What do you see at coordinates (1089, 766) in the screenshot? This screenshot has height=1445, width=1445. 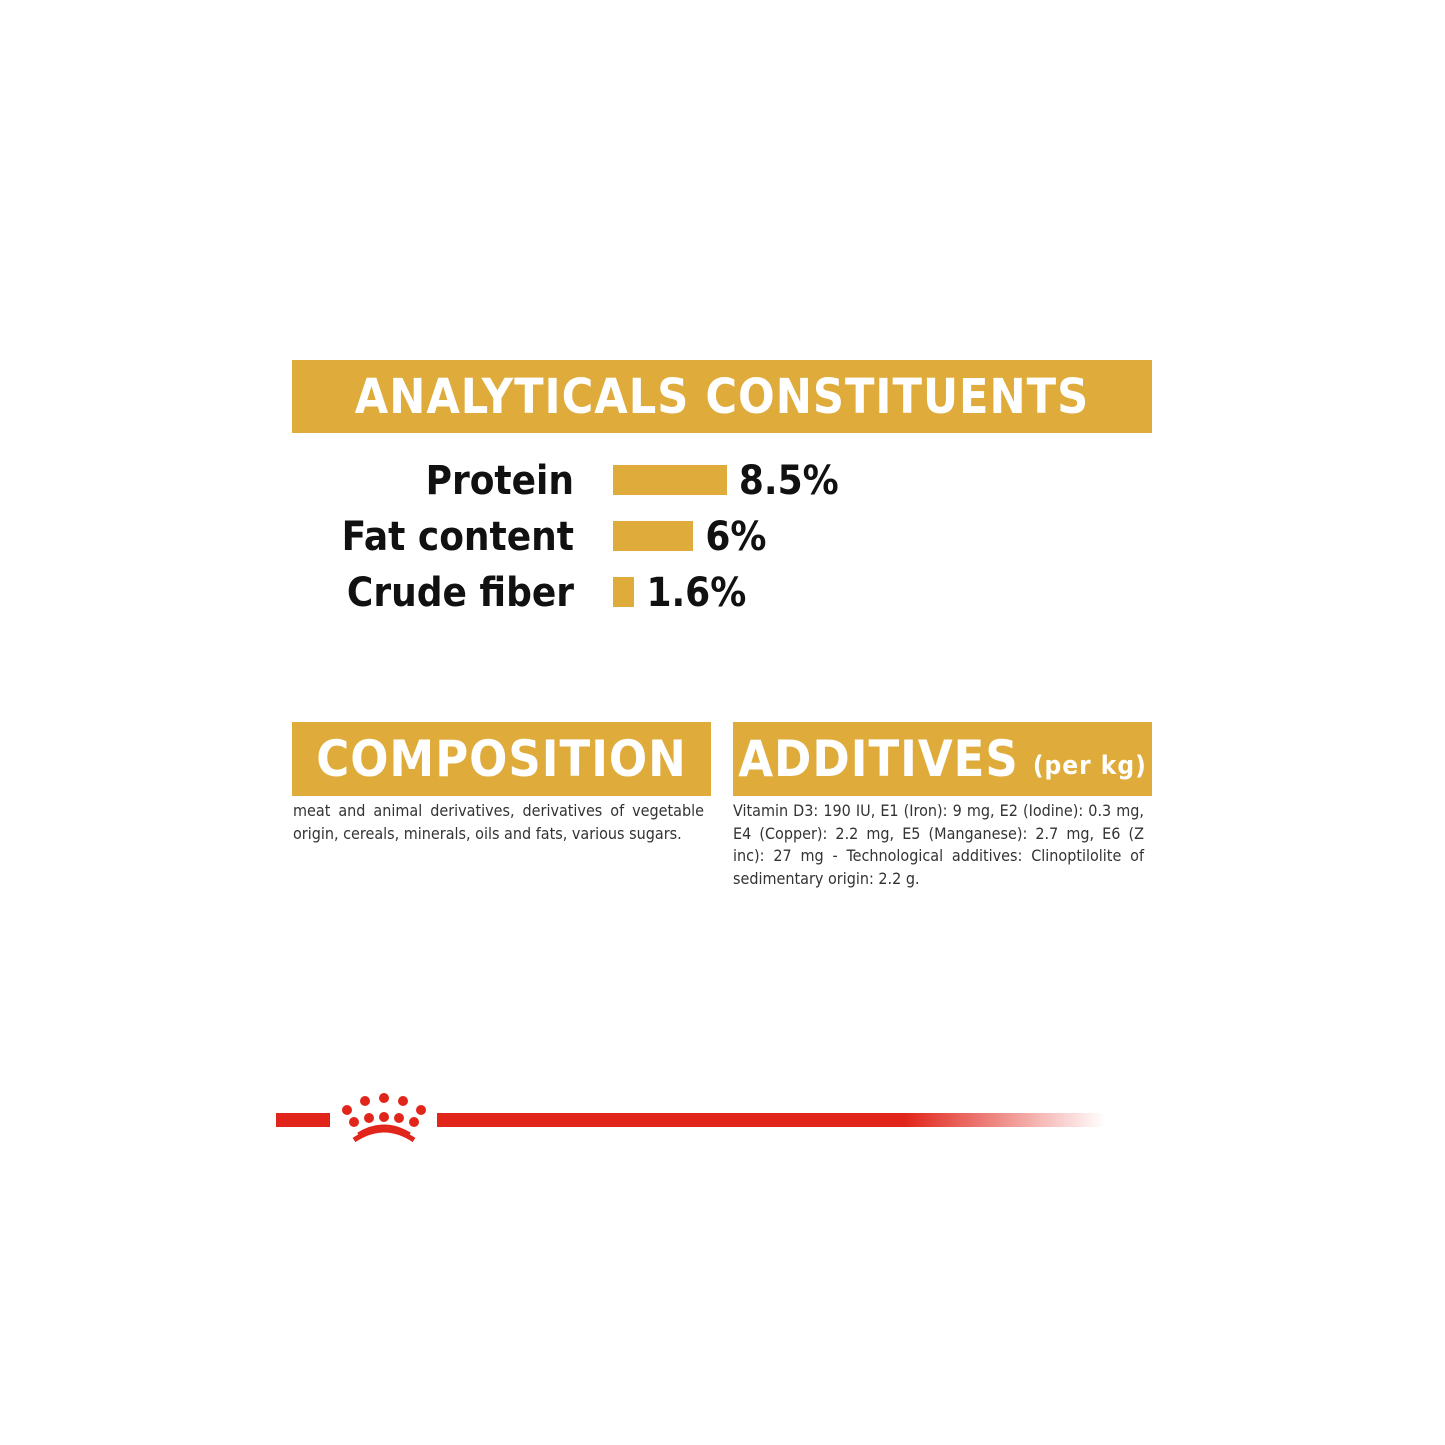 I see `additives-subtitle: (per kg)` at bounding box center [1089, 766].